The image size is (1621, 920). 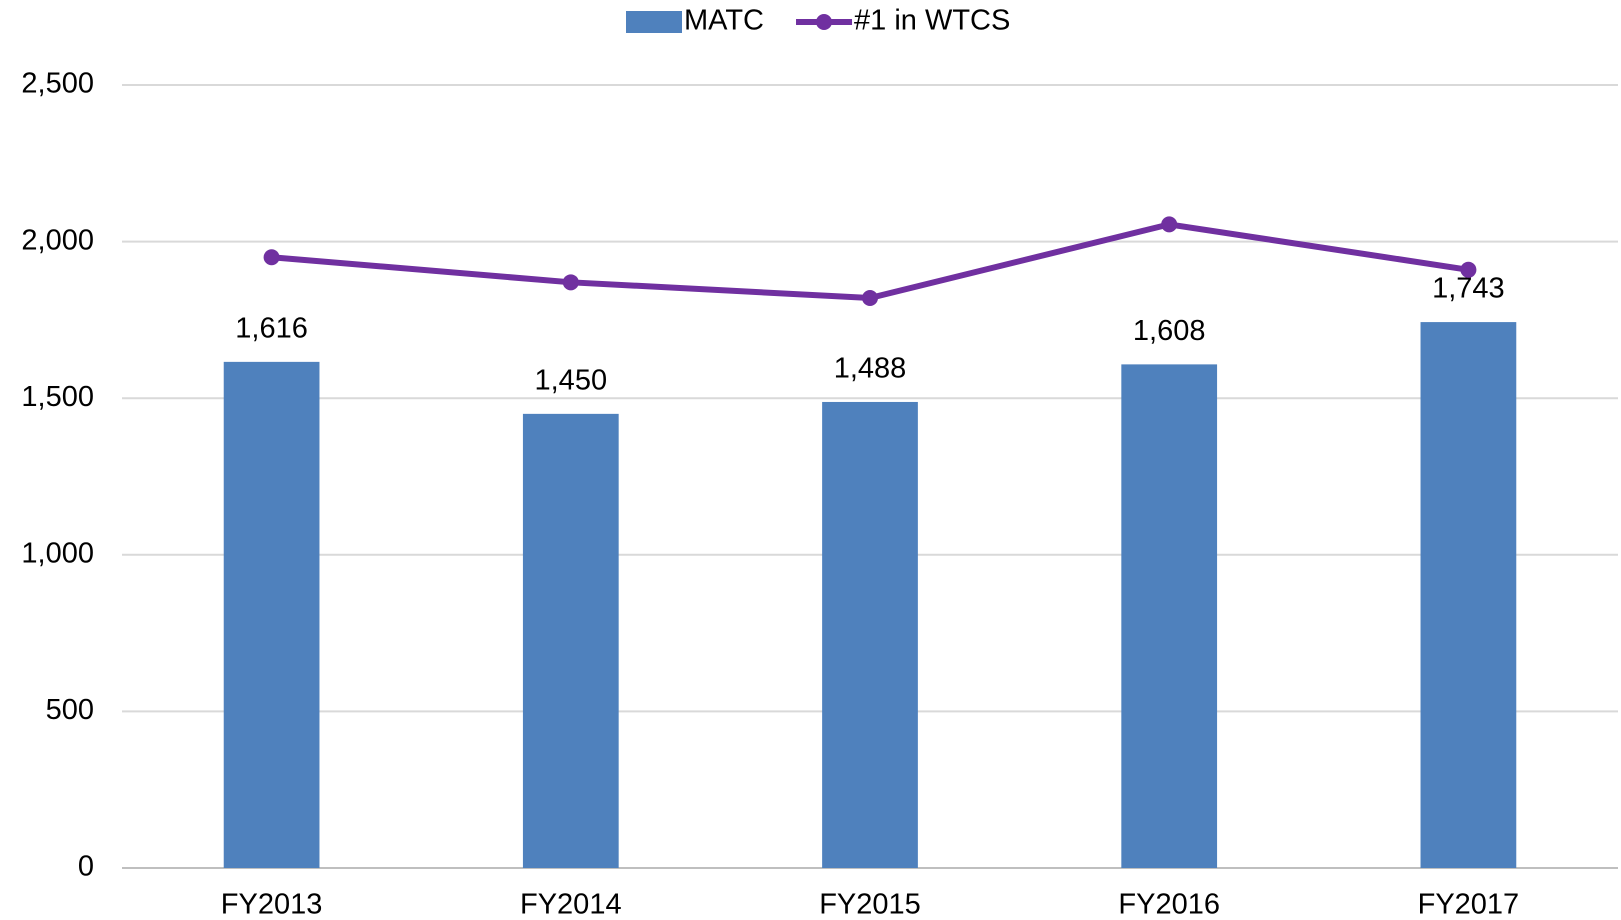 I want to click on x-tick-label: FY2017, so click(x=1469, y=904).